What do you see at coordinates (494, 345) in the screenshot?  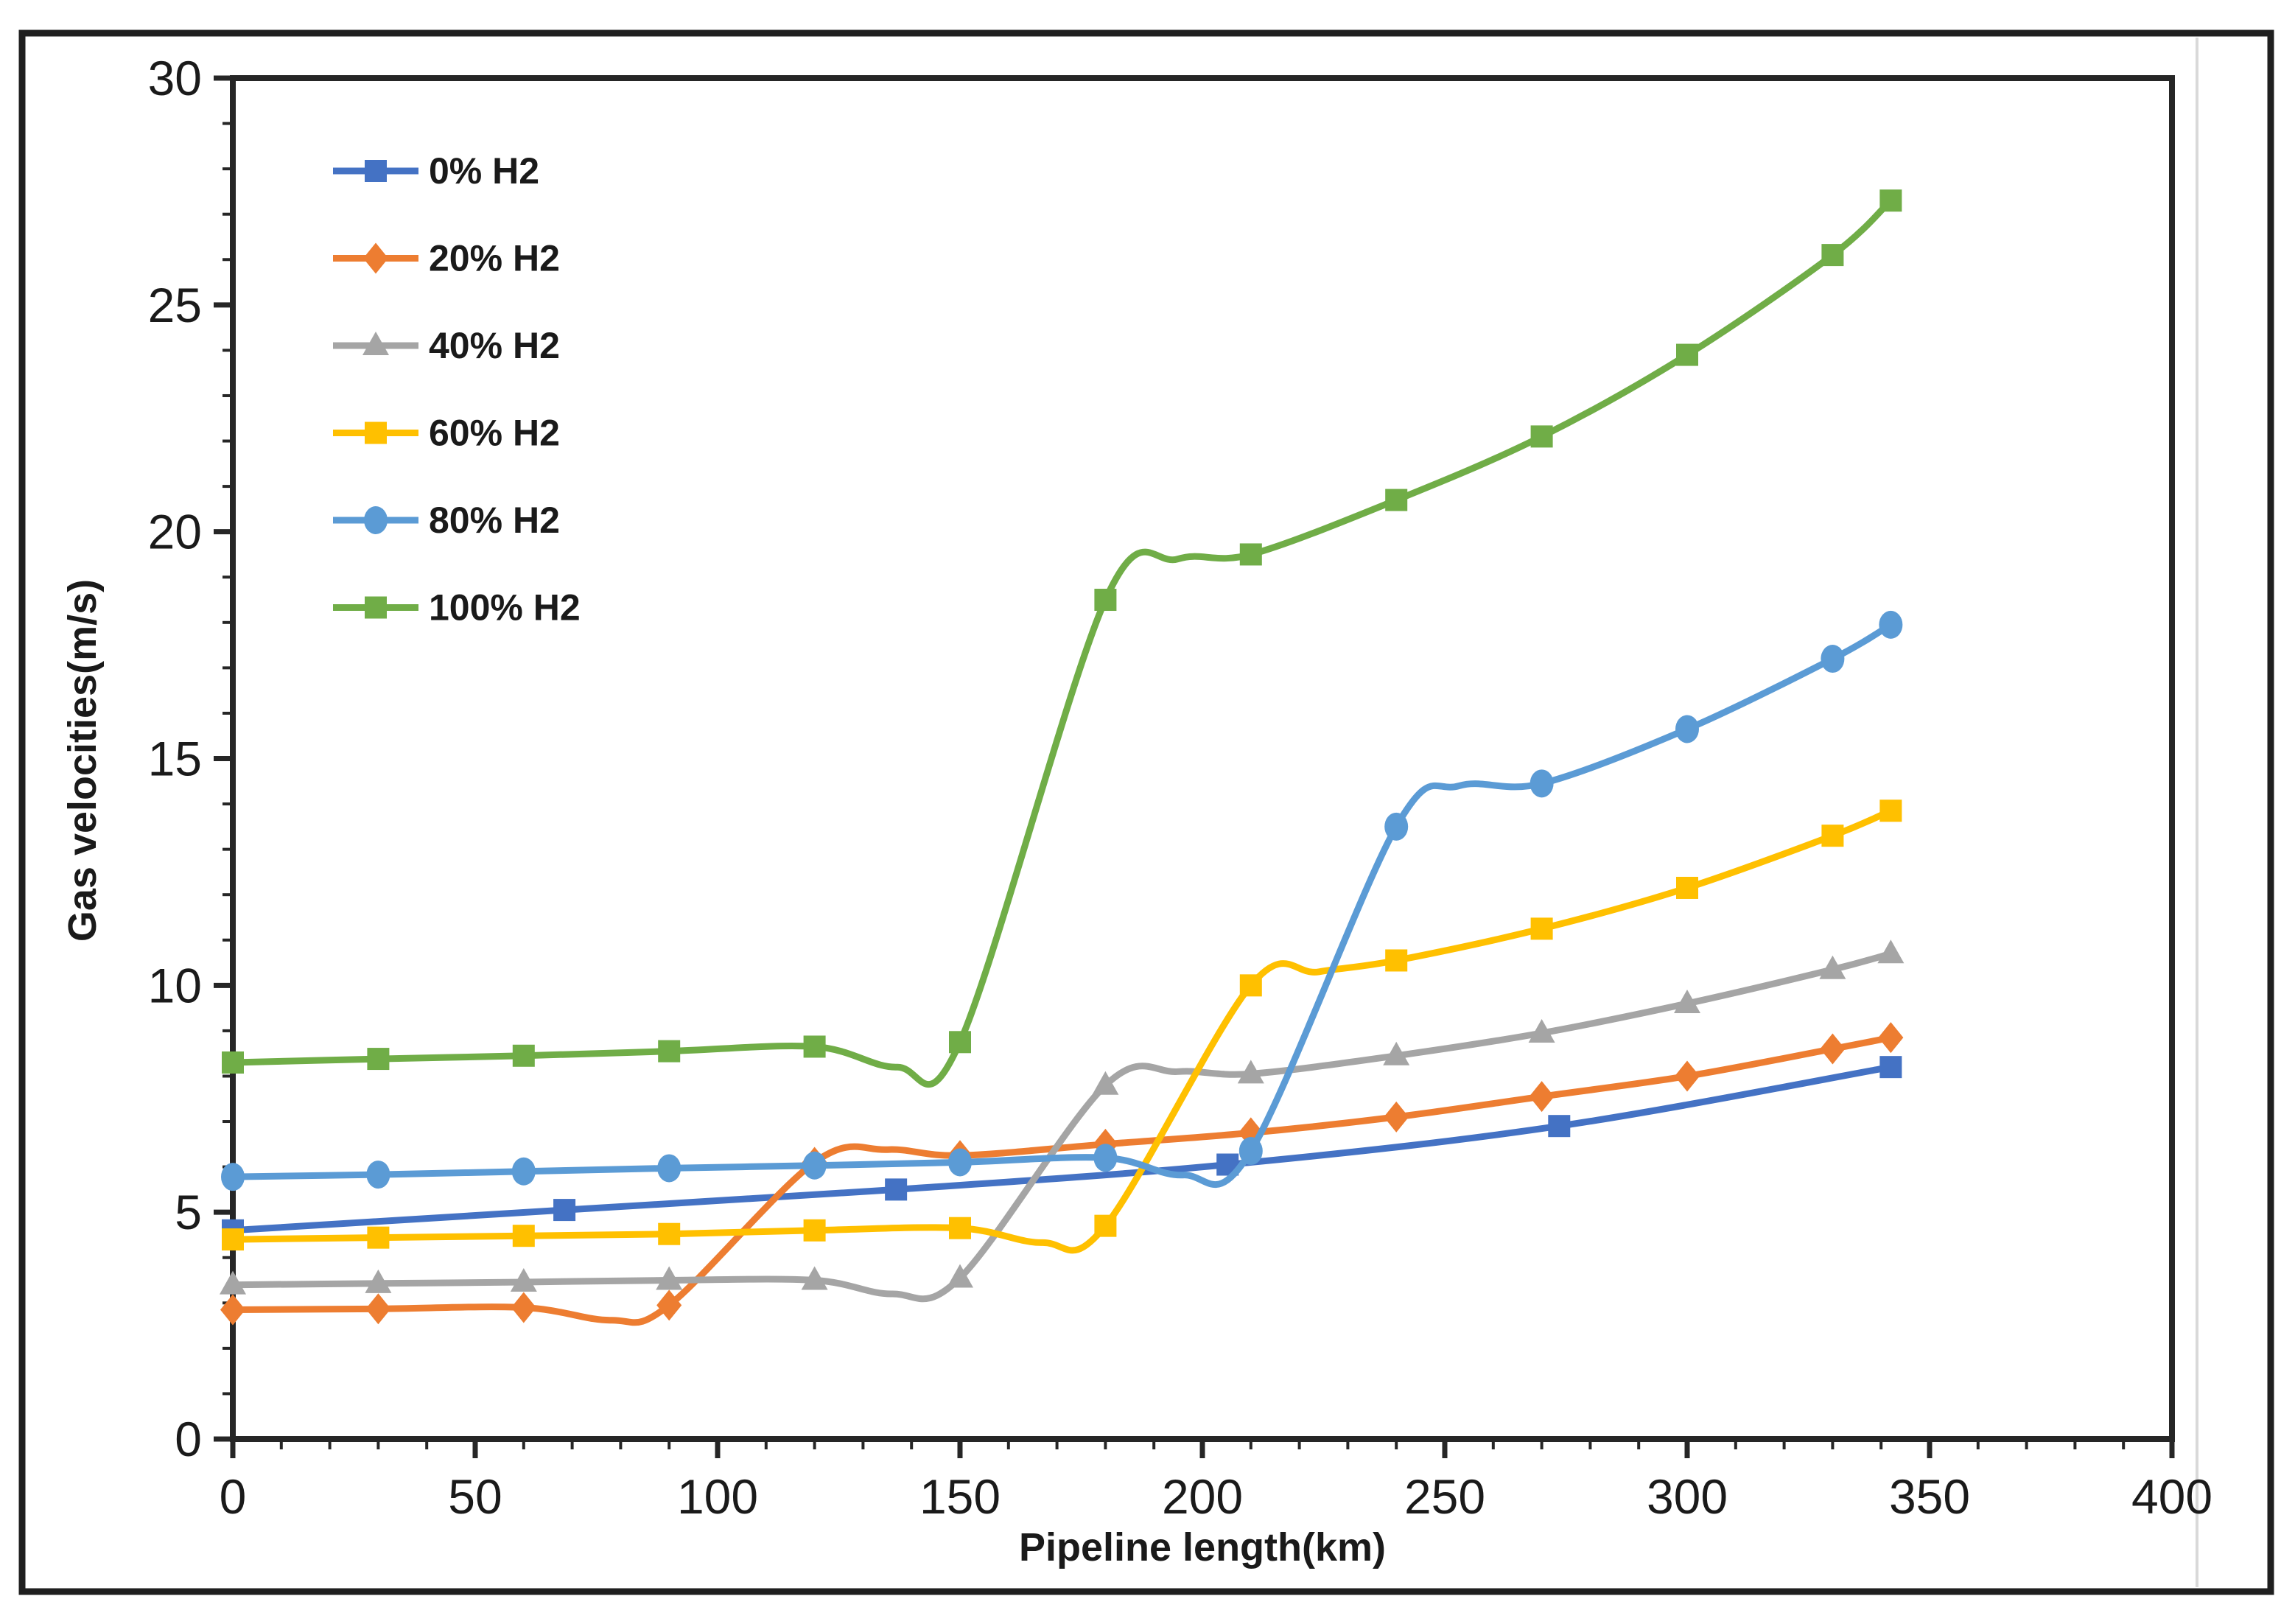 I see `legend-label-2: 40% H2` at bounding box center [494, 345].